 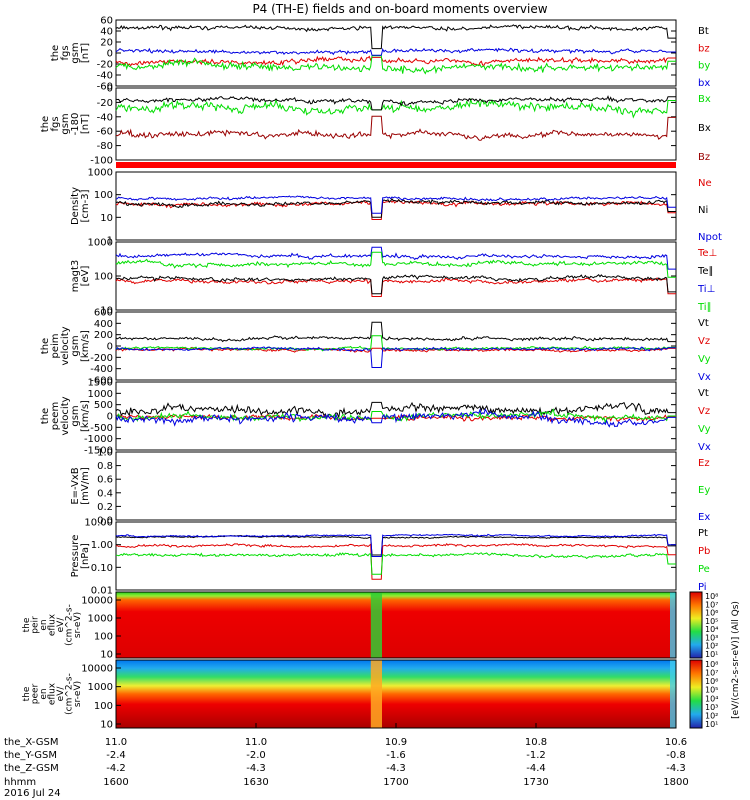 What do you see at coordinates (97, 669) in the screenshot?
I see `y-tick-label: 10000` at bounding box center [97, 669].